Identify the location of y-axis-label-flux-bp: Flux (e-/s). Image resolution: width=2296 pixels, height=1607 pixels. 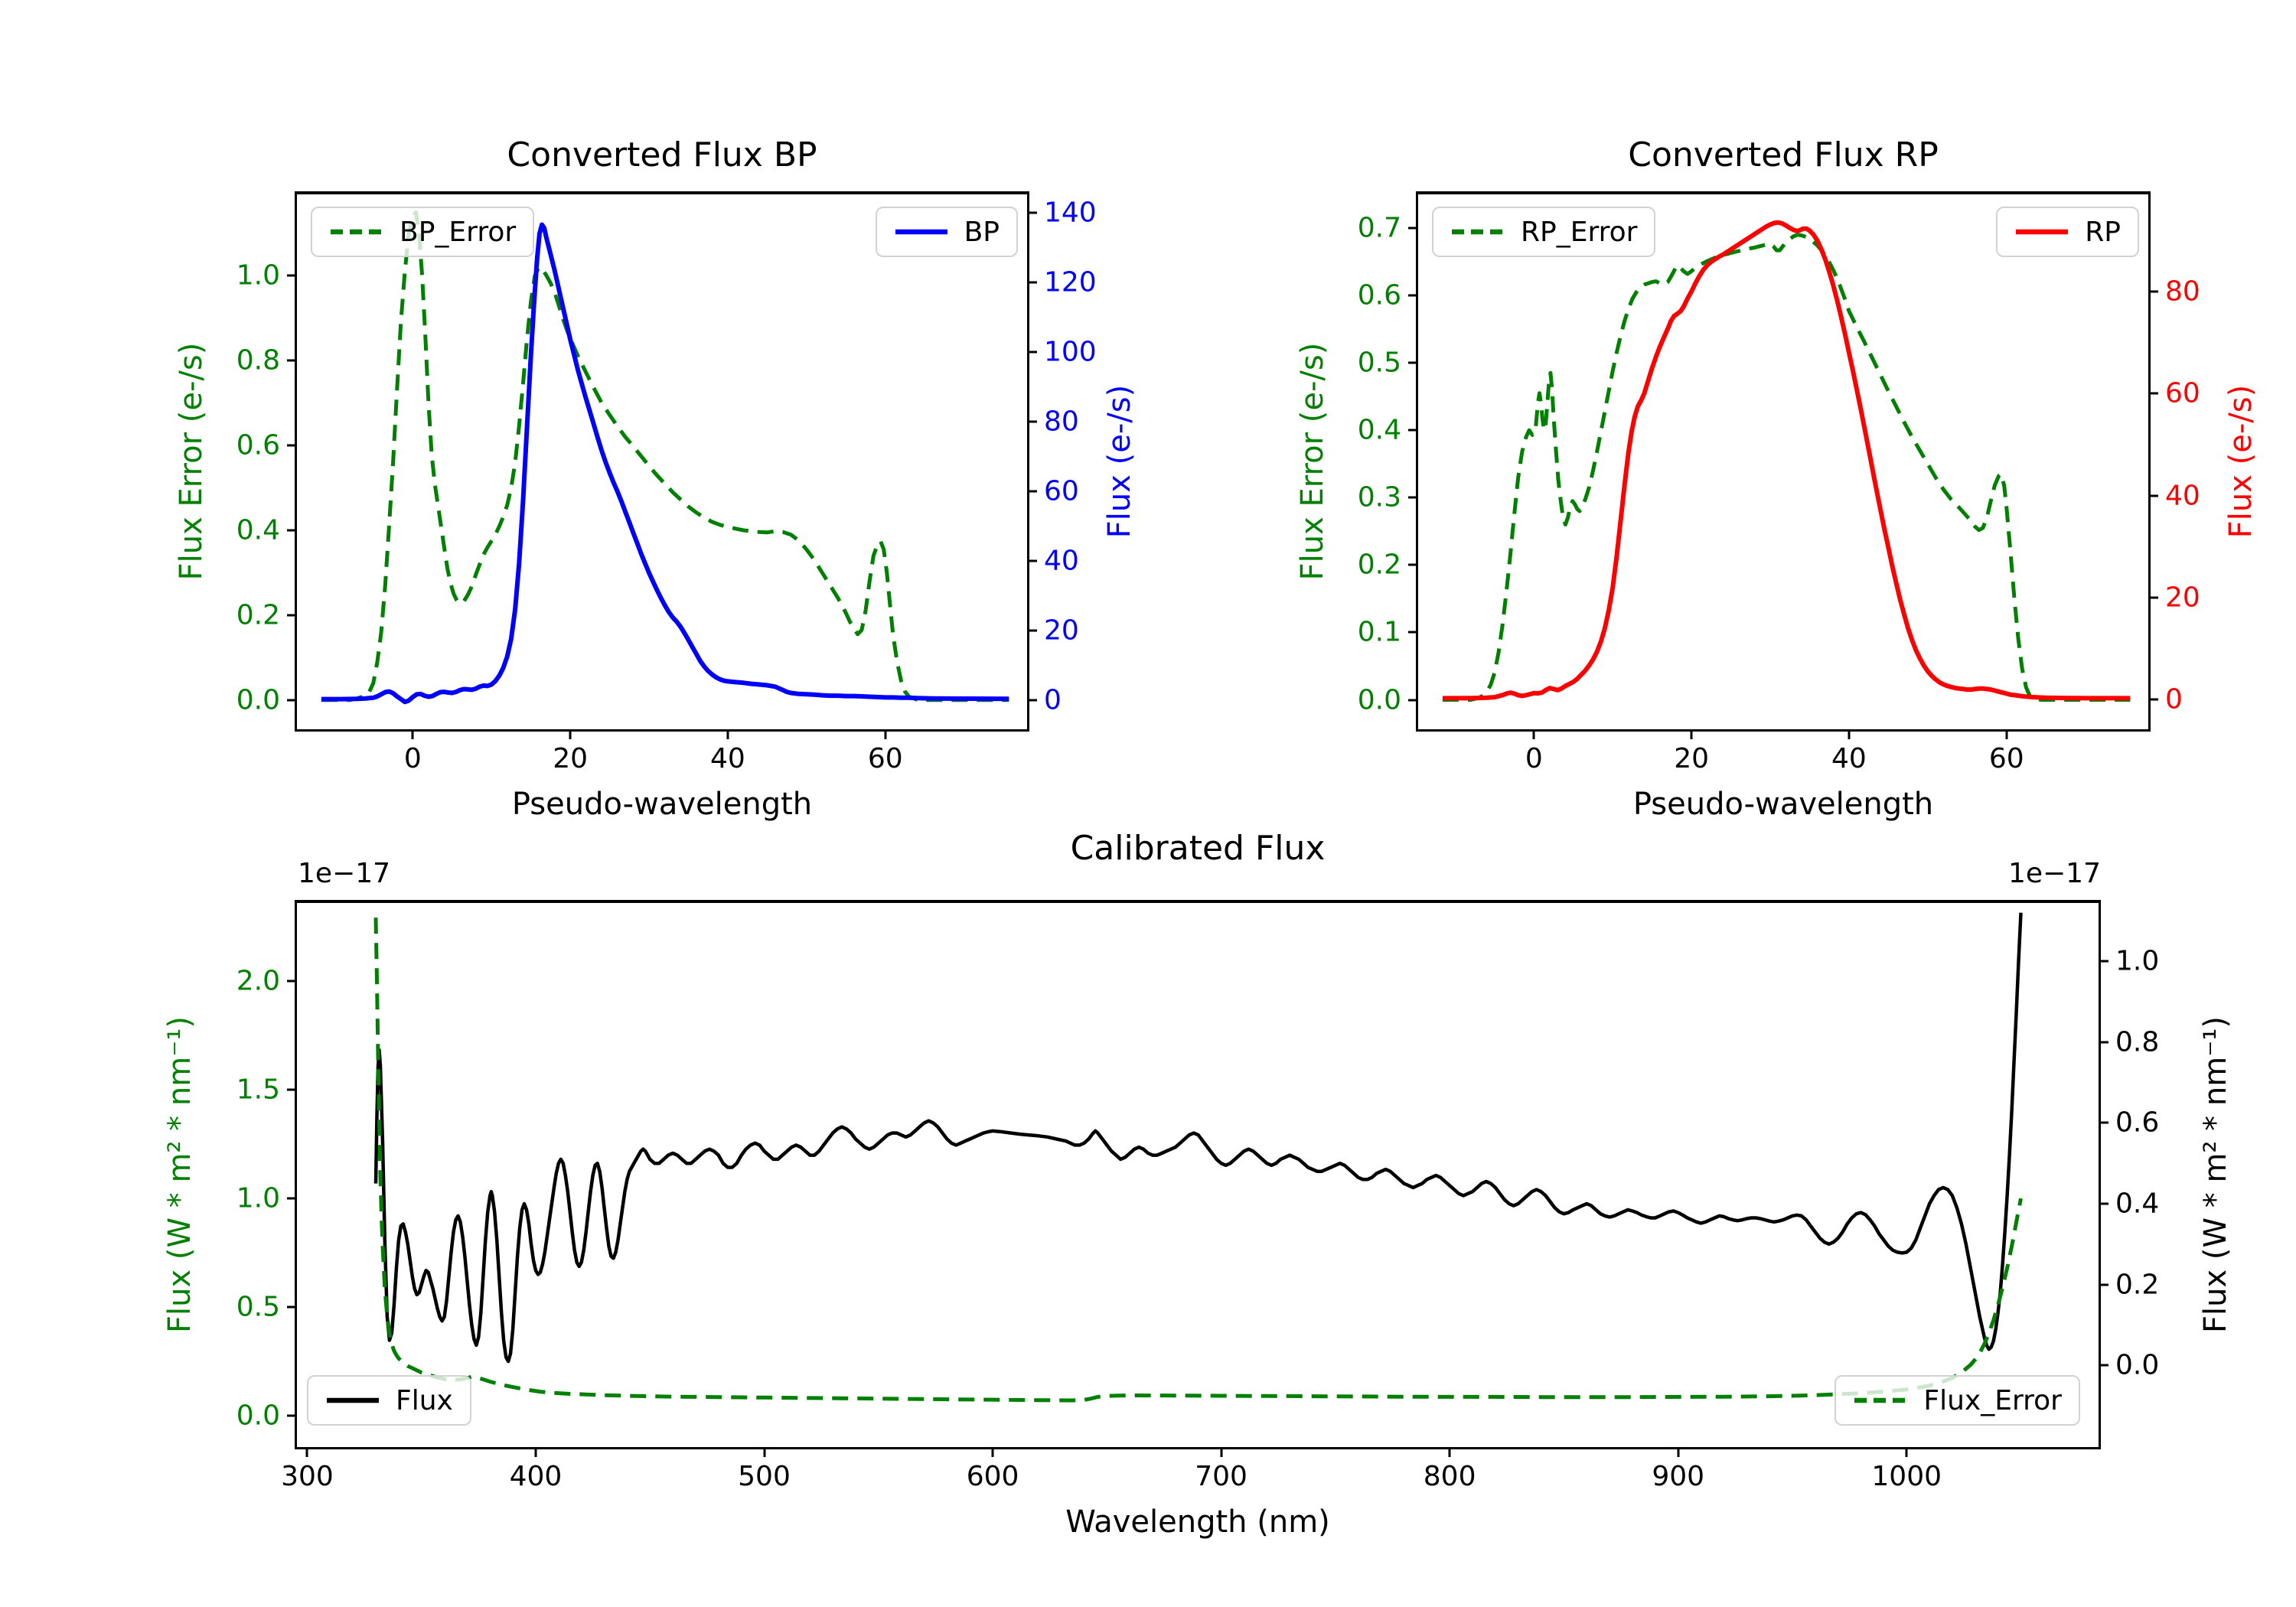
(1119, 461).